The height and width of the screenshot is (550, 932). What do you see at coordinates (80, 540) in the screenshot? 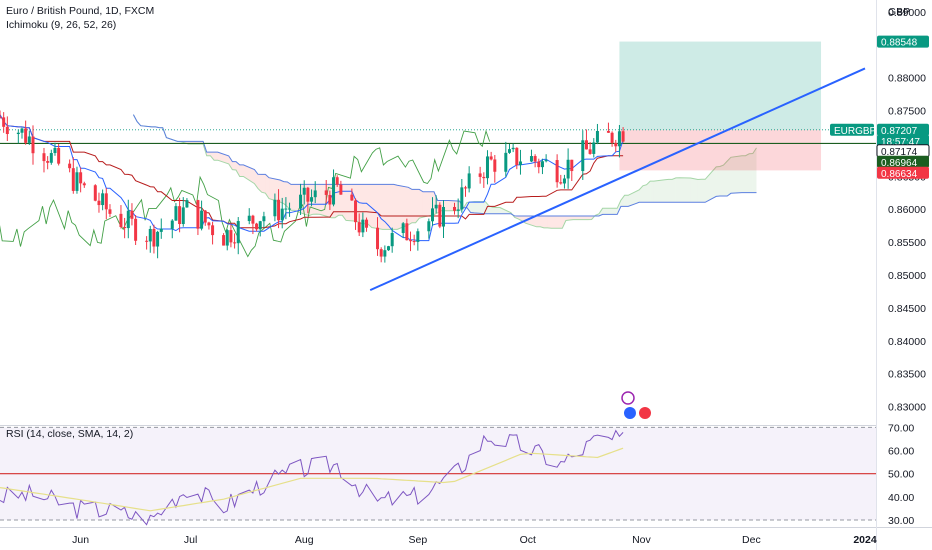
I see `time-tick-label: Jun` at bounding box center [80, 540].